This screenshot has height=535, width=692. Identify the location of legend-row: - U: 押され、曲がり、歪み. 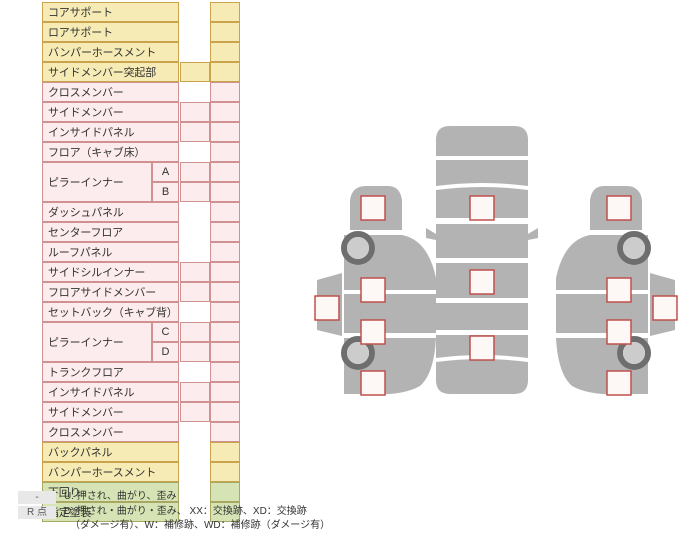
(218, 497).